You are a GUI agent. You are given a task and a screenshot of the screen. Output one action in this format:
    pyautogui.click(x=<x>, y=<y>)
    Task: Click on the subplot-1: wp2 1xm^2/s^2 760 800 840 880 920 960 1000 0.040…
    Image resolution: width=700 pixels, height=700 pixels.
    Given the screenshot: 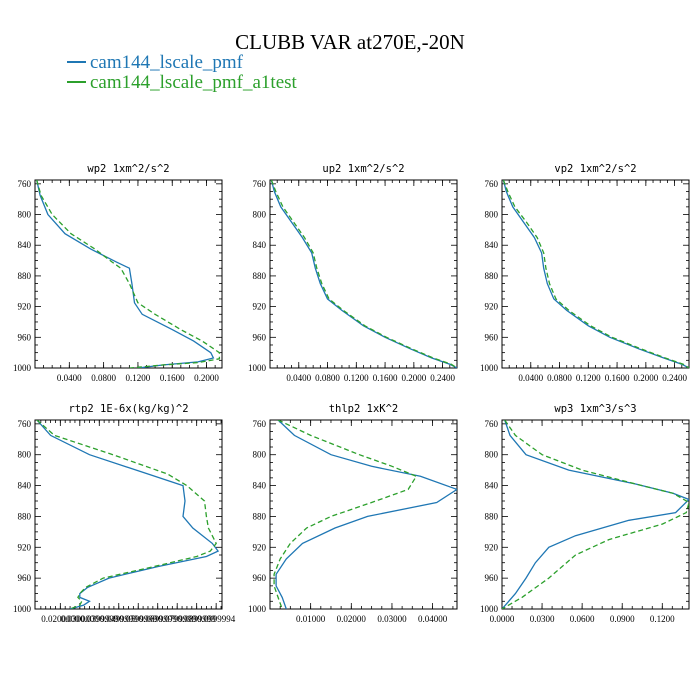 What is the action you would take?
    pyautogui.click(x=118, y=273)
    